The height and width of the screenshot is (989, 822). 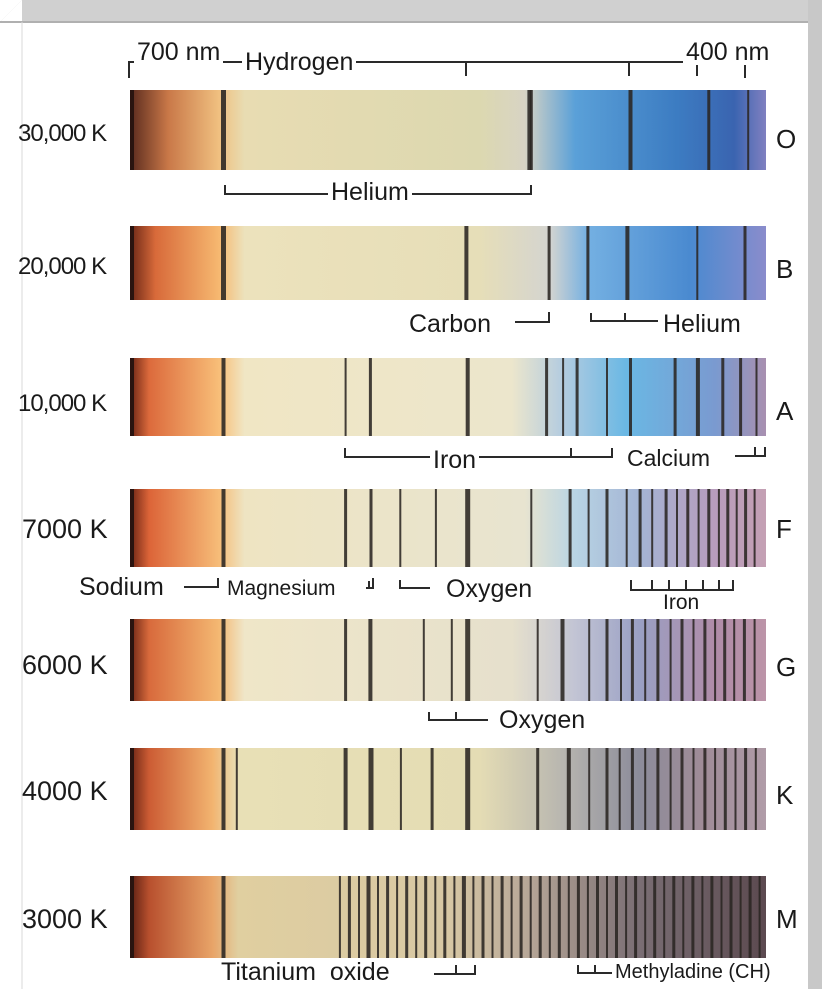 What do you see at coordinates (785, 411) in the screenshot?
I see `class-letter-a: A` at bounding box center [785, 411].